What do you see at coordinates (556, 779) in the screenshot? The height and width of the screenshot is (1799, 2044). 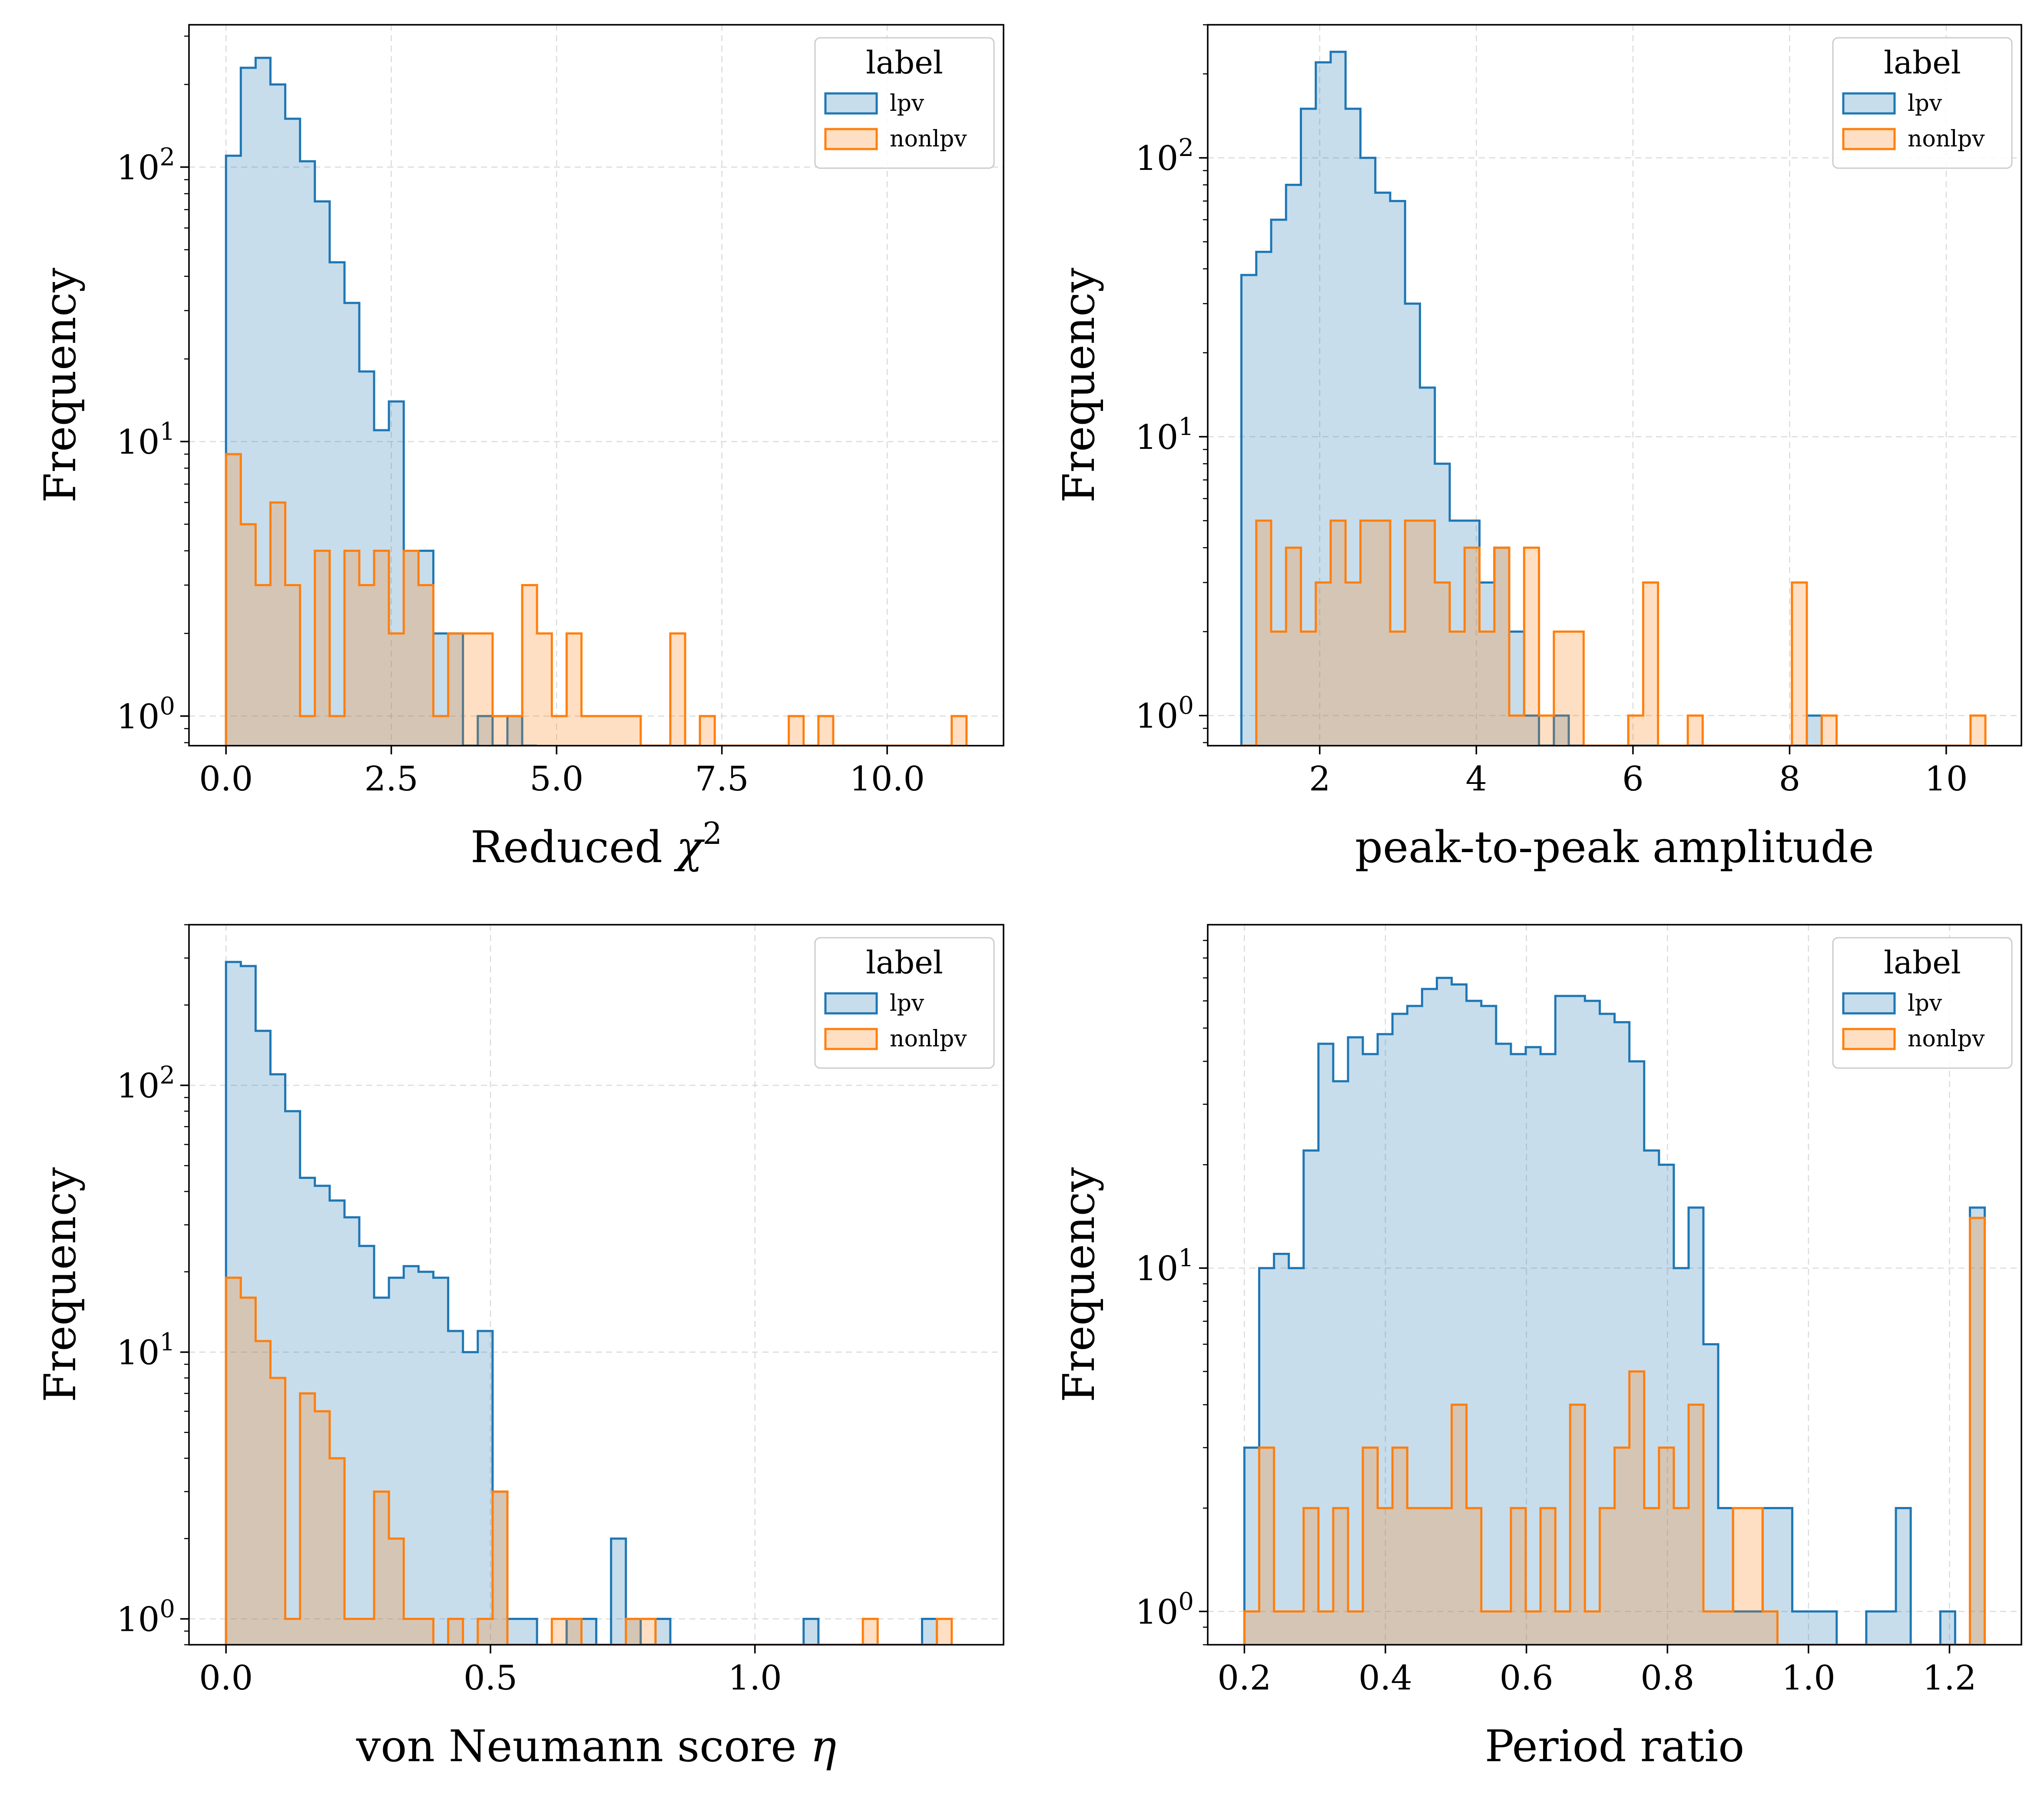 I see `x-tick-label: 5.0` at bounding box center [556, 779].